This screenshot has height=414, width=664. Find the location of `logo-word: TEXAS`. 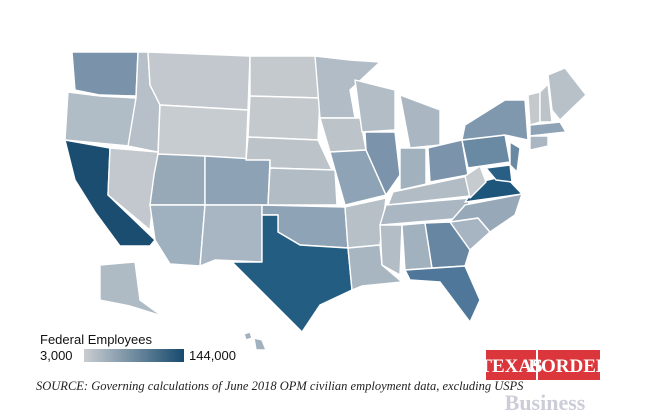

logo-word: TEXAS is located at coordinates (510, 366).